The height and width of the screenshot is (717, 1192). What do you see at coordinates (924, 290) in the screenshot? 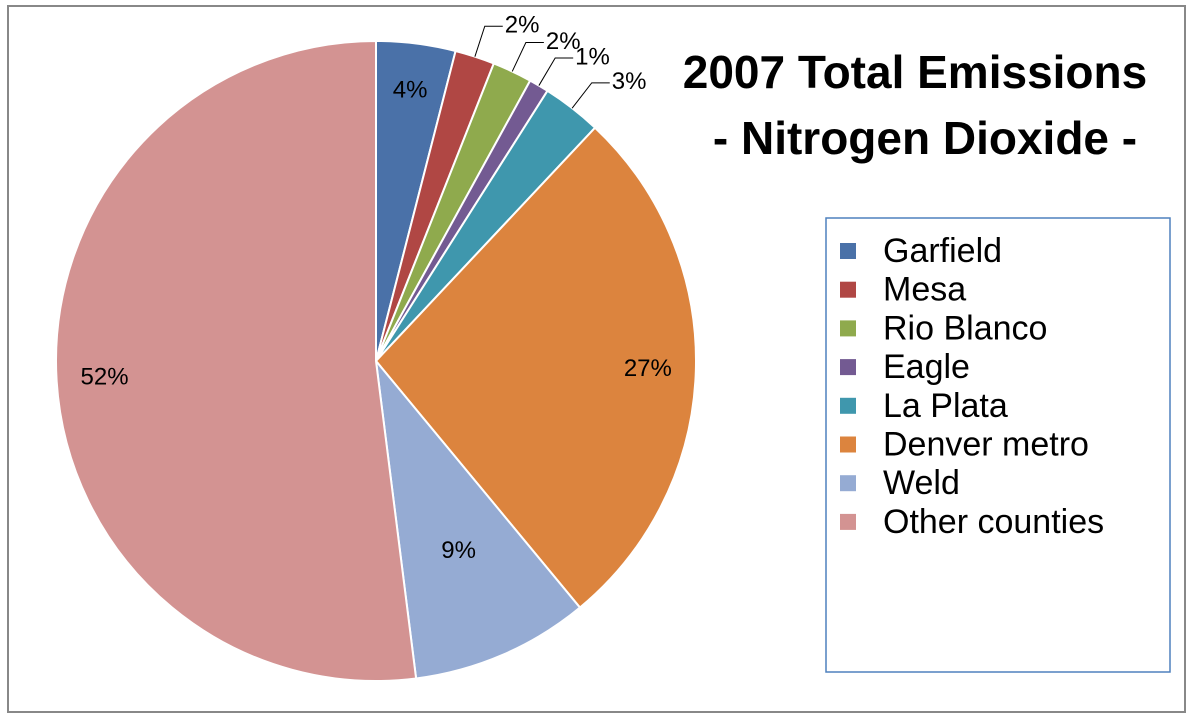
I see `legend-label: Mesa` at bounding box center [924, 290].